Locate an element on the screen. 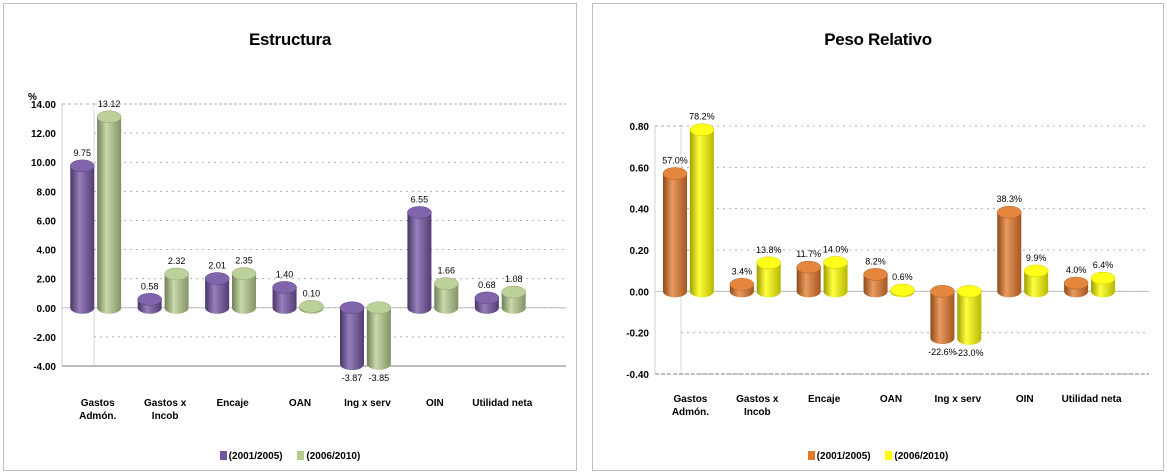 This screenshot has height=474, width=1167. y-tick-label: 8.00 is located at coordinates (47, 192).